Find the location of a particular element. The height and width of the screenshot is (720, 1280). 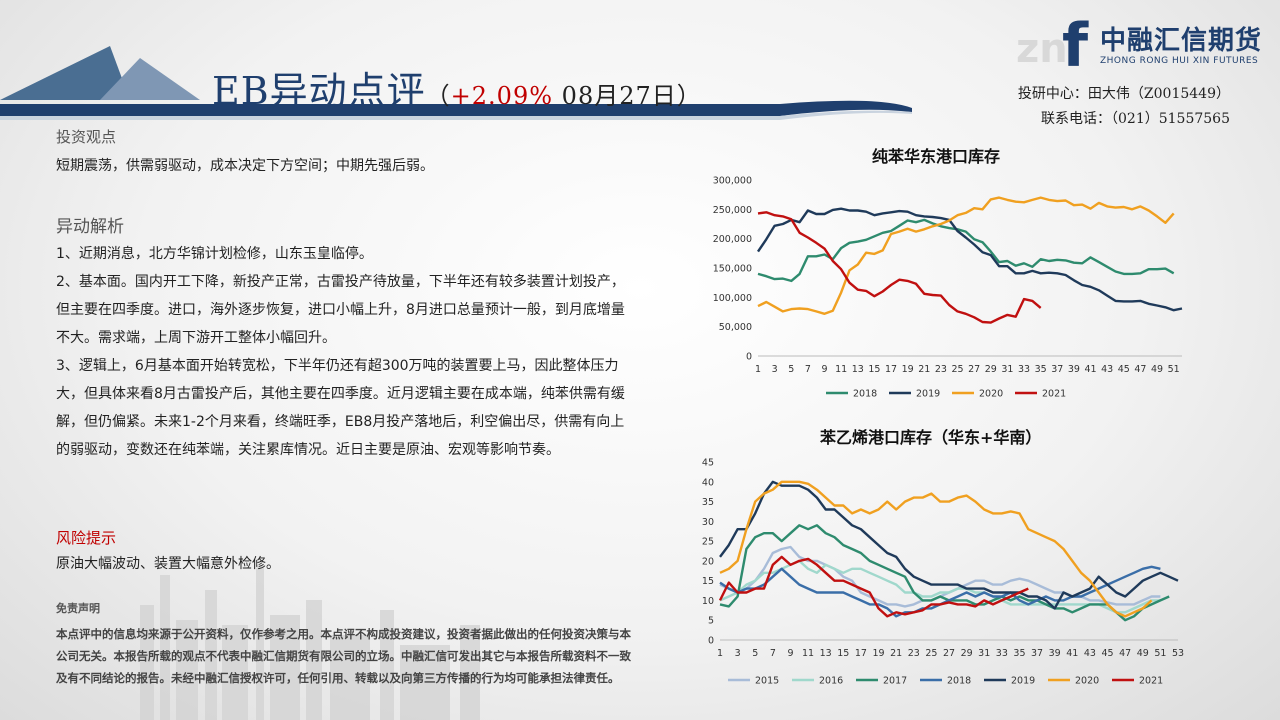

y-tick-label: 40 is located at coordinates (708, 482).